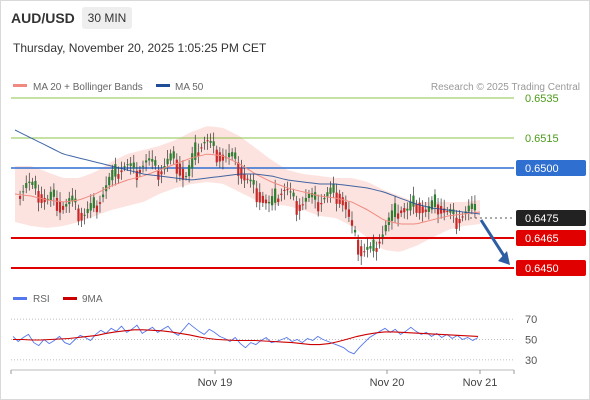  What do you see at coordinates (92, 299) in the screenshot?
I see `ma9-legend-label: 9MA` at bounding box center [92, 299].